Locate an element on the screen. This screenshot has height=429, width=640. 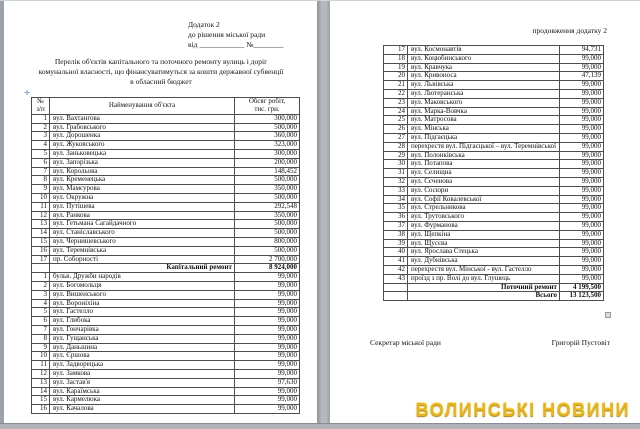
row-number: 3 is located at coordinates (40, 136).